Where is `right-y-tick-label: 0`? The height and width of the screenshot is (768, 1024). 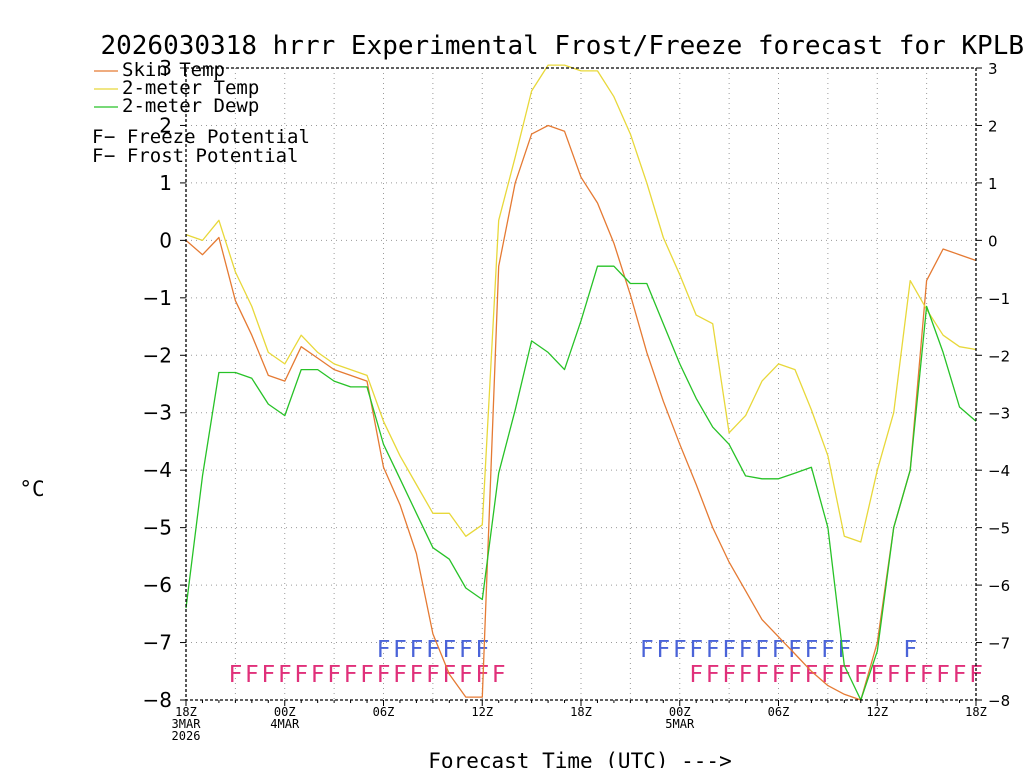
right-y-tick-label: 0 is located at coordinates (993, 241).